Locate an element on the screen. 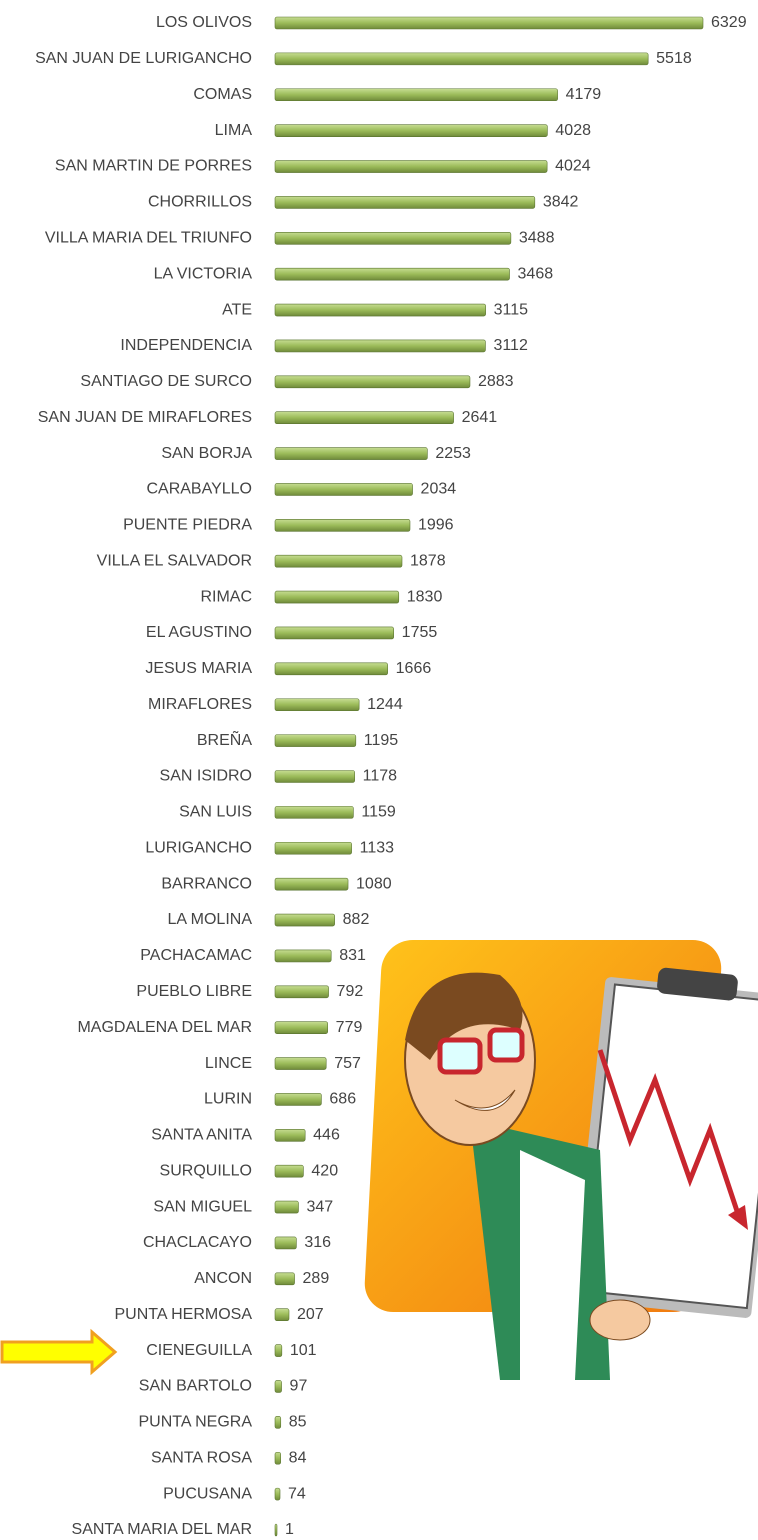  category-label: ANCON is located at coordinates (223, 1278).